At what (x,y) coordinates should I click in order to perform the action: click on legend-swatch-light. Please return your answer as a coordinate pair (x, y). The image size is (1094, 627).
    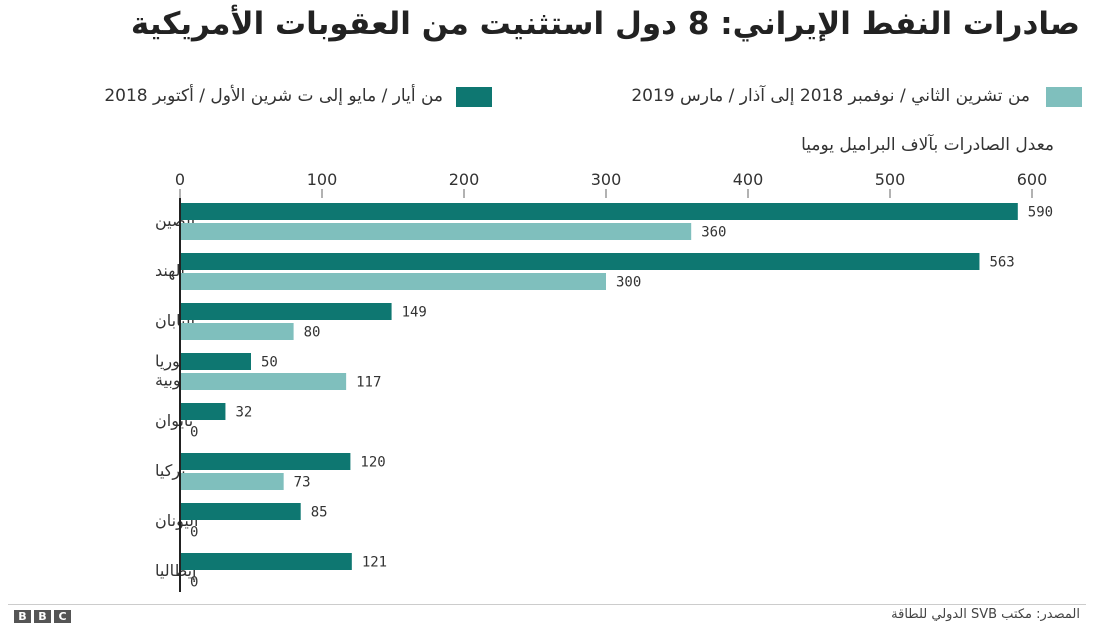
    Looking at the image, I should click on (1064, 97).